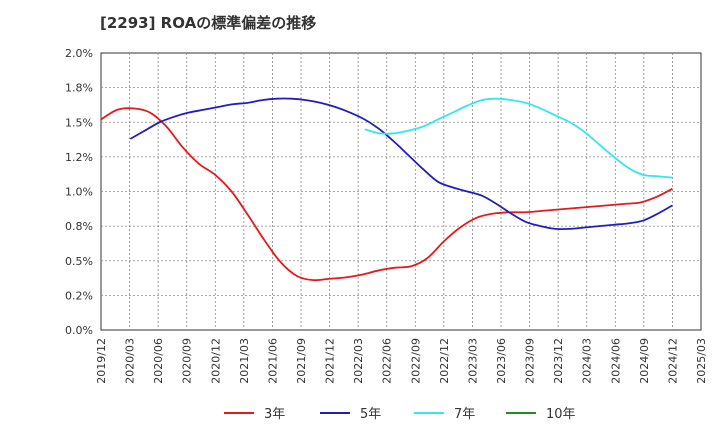  What do you see at coordinates (79, 157) in the screenshot?
I see `y-tick-label: 1.2%` at bounding box center [79, 157].